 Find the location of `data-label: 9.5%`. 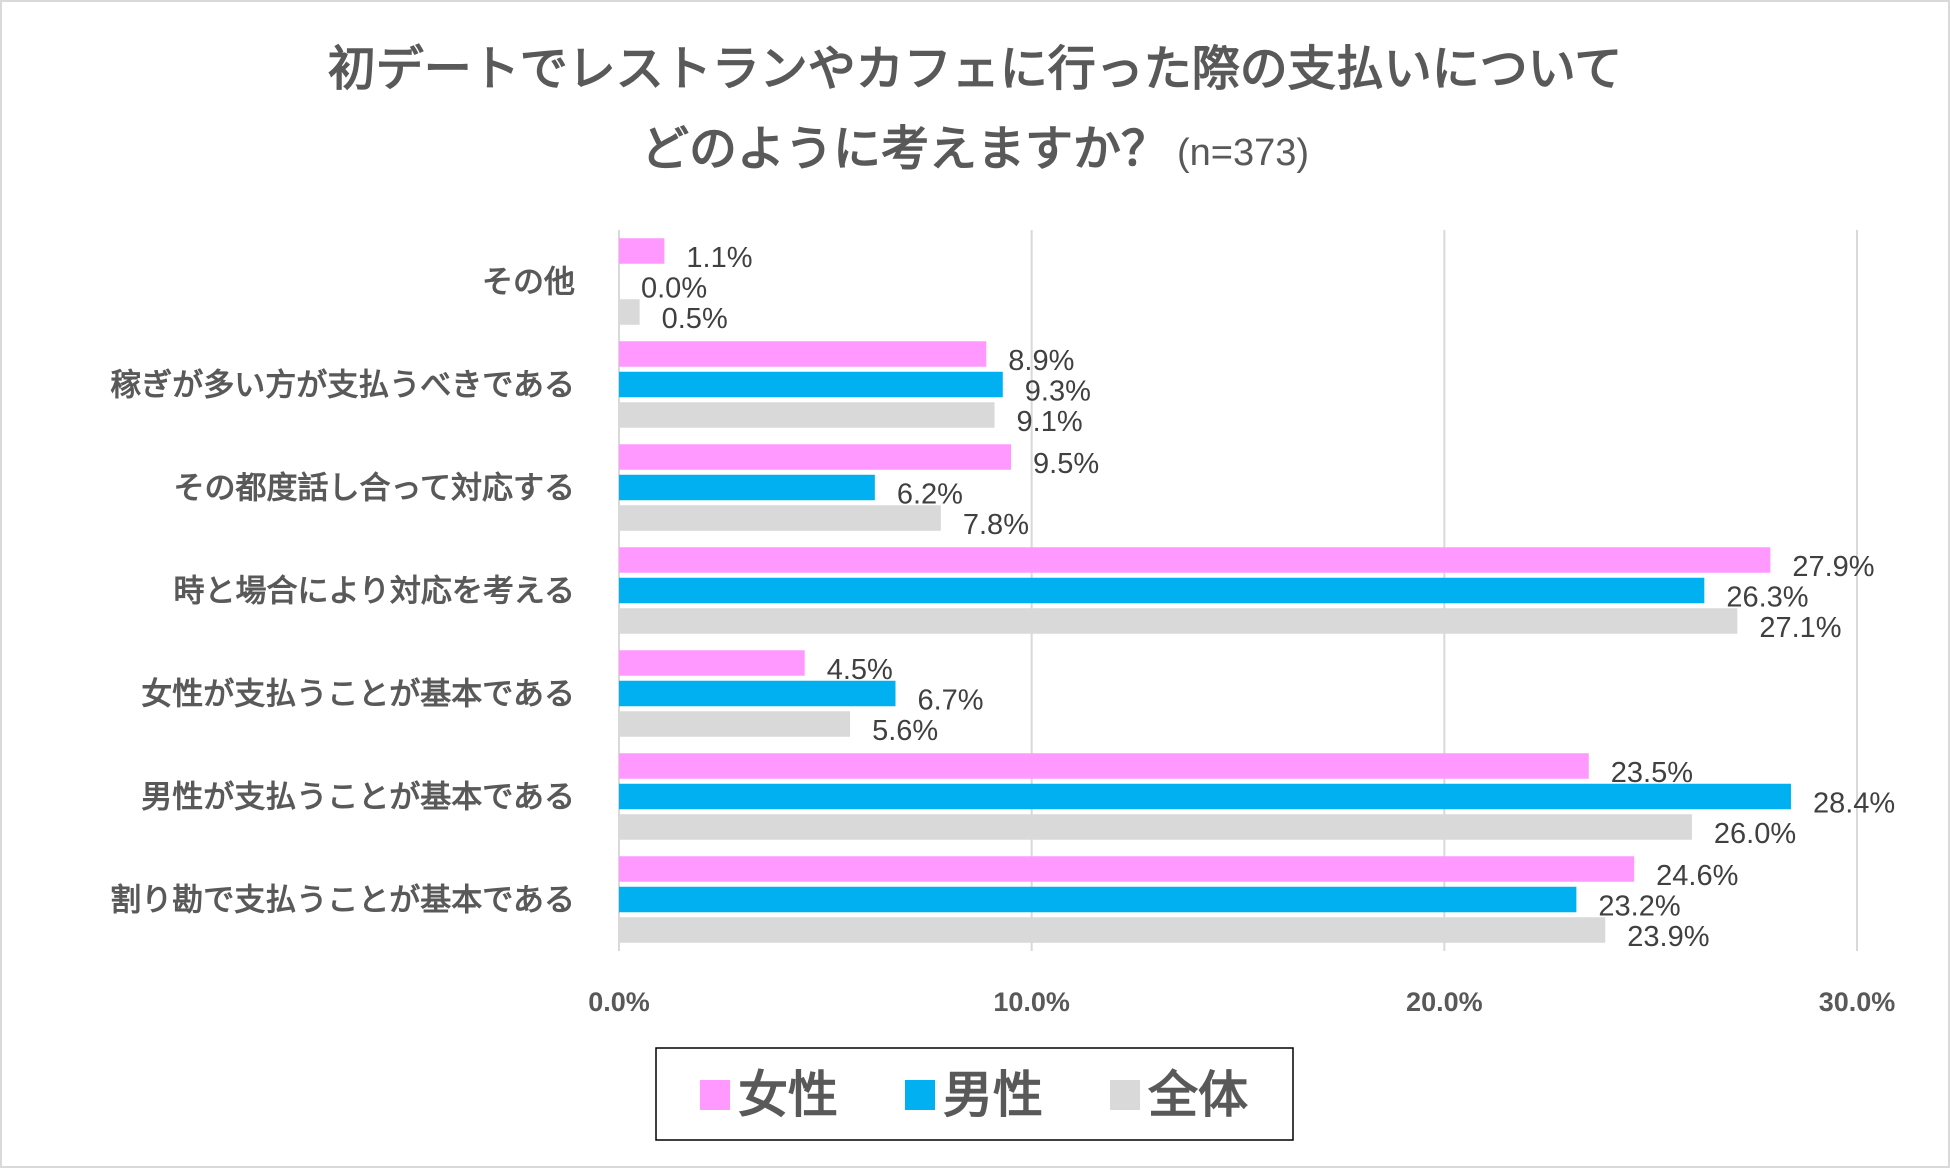

data-label: 9.5% is located at coordinates (1066, 464).